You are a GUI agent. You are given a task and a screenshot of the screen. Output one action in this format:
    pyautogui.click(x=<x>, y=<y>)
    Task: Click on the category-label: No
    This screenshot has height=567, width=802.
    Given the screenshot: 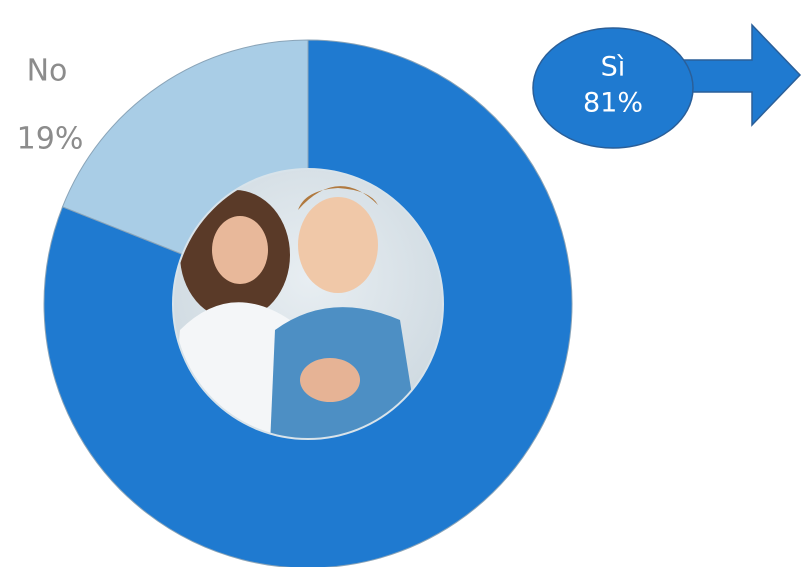 What is the action you would take?
    pyautogui.click(x=47, y=71)
    